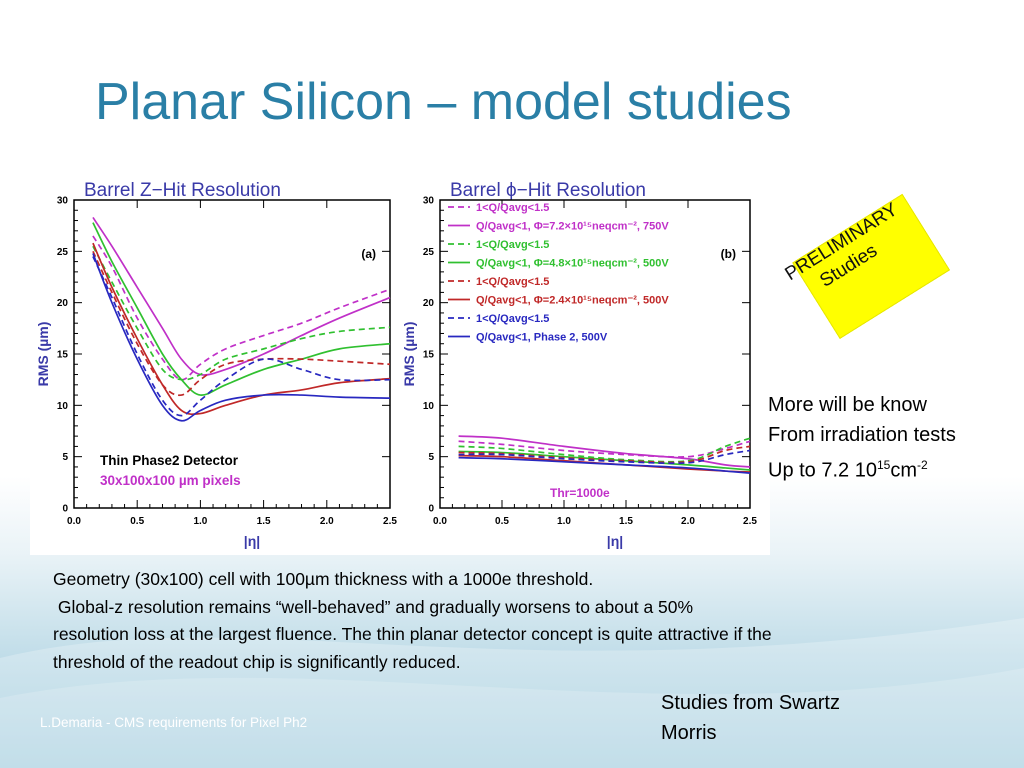  I want to click on series-line-magenta, so click(604, 451).